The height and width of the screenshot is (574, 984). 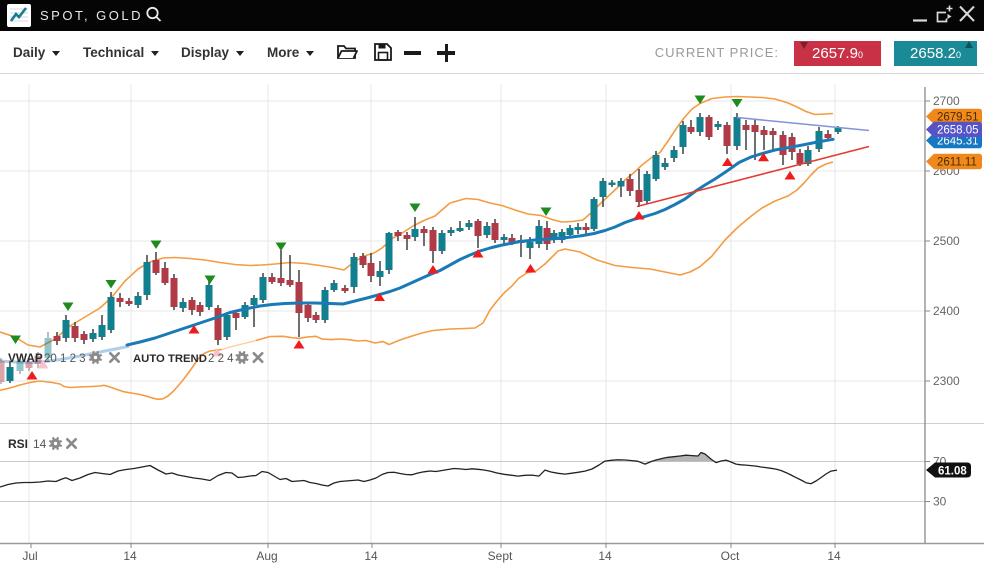 I want to click on svg-text: 2300, so click(x=946, y=381).